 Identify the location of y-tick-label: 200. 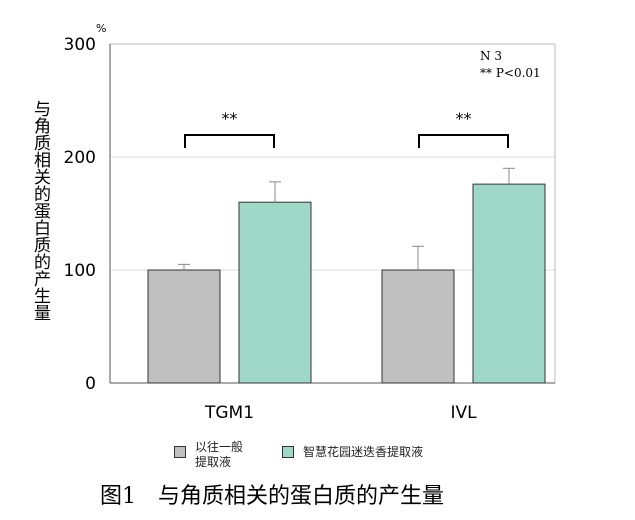
(80, 158).